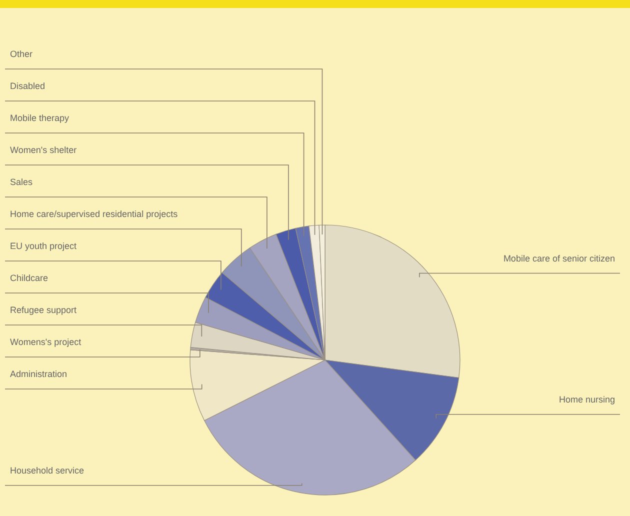  Describe the element at coordinates (22, 182) in the screenshot. I see `slice-label: Sales` at that location.